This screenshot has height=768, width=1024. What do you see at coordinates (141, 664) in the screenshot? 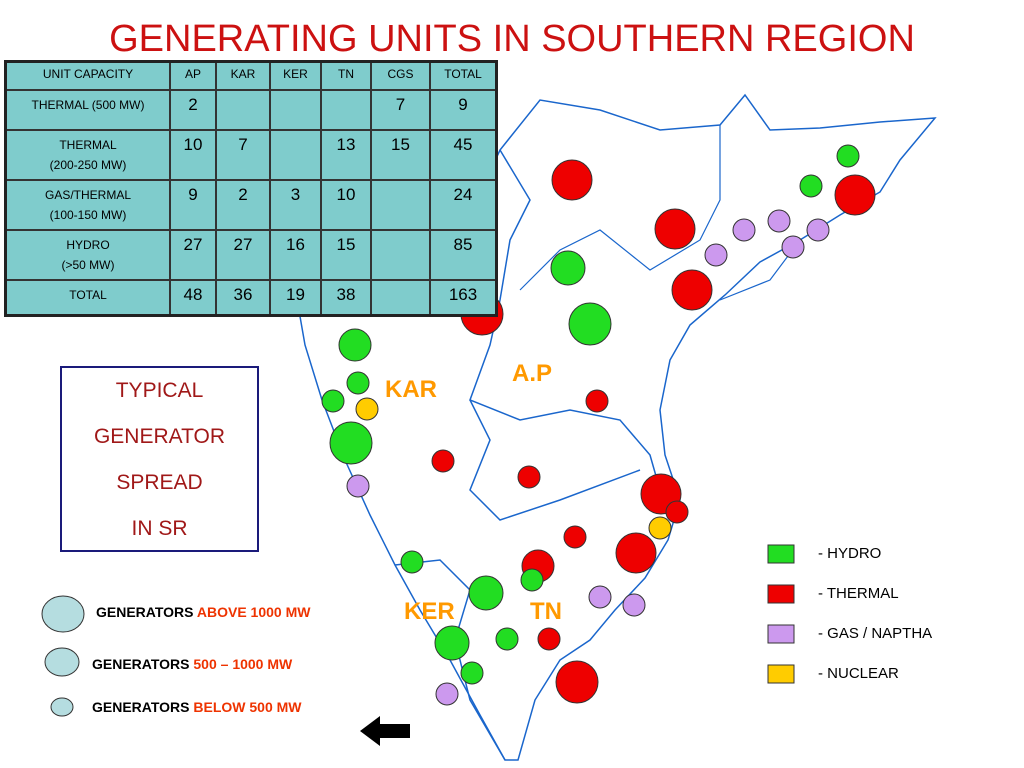
I see `size-prefix: GENERATORS` at bounding box center [141, 664].